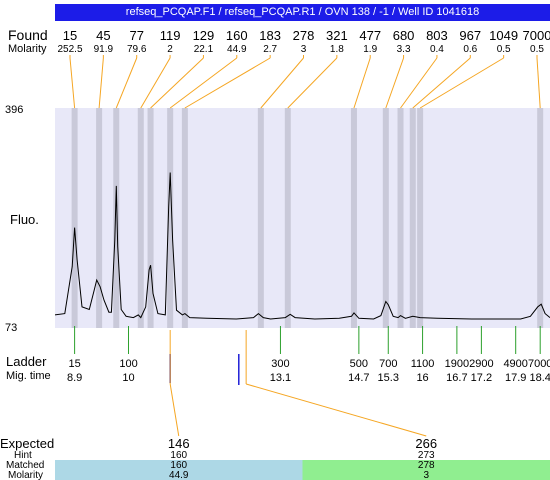 The height and width of the screenshot is (480, 550). What do you see at coordinates (358, 378) in the screenshot?
I see `ladder-time-label: 14.7` at bounding box center [358, 378].